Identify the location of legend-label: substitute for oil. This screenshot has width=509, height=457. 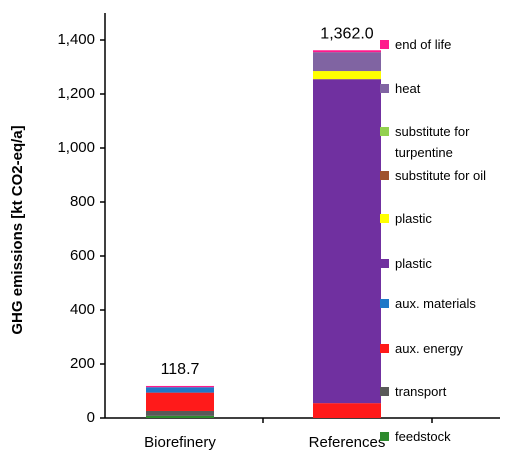
(441, 175).